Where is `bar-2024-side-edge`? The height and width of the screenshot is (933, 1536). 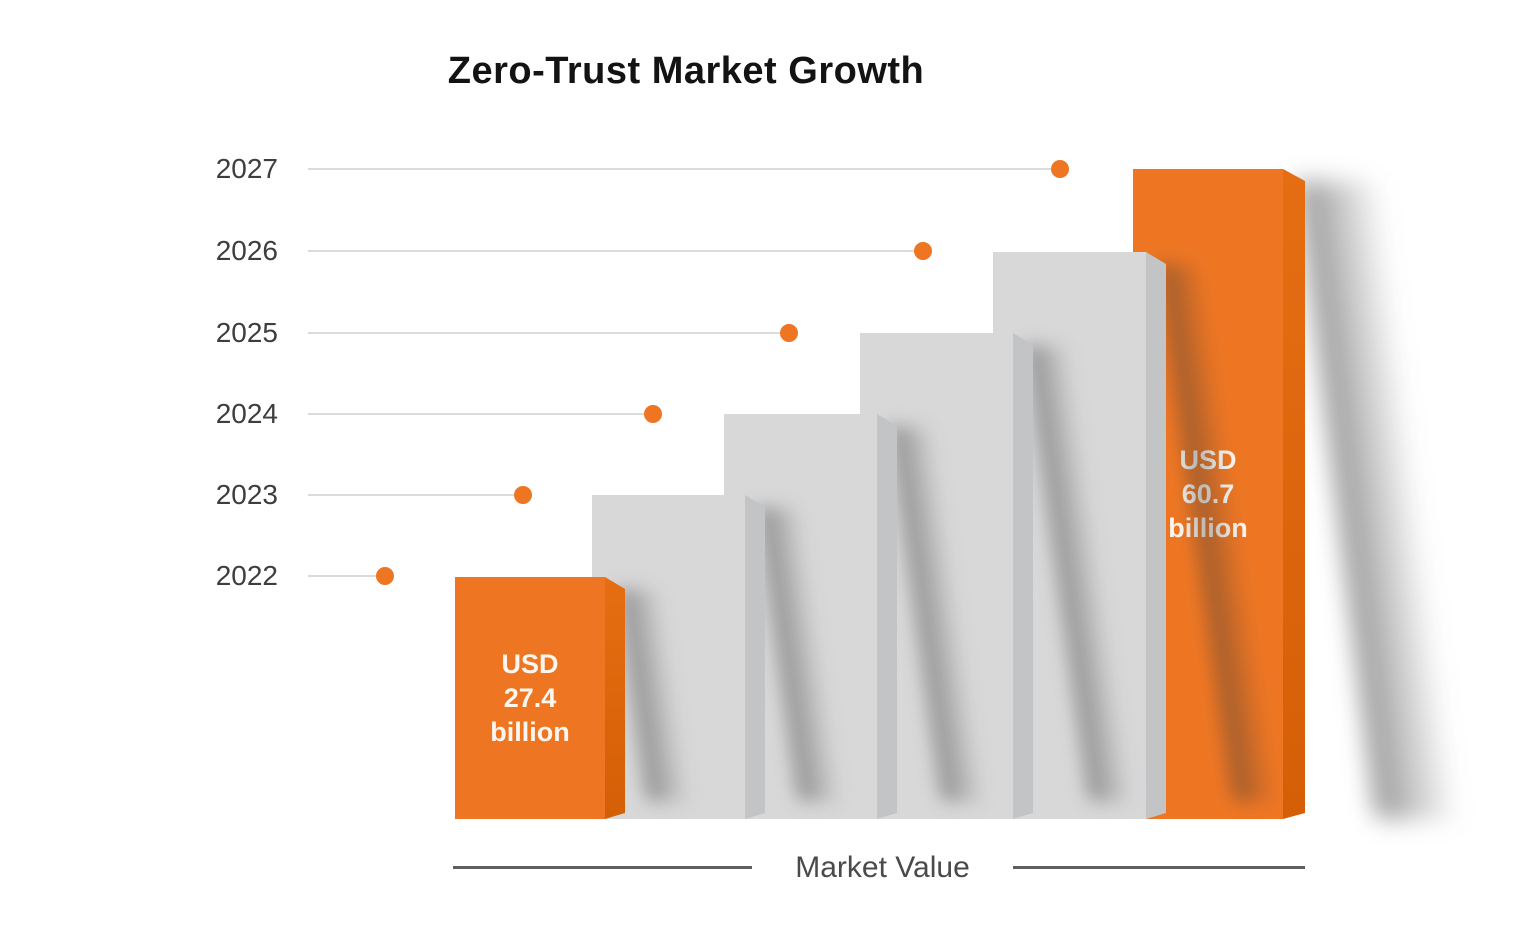
bar-2024-side-edge is located at coordinates (887, 616).